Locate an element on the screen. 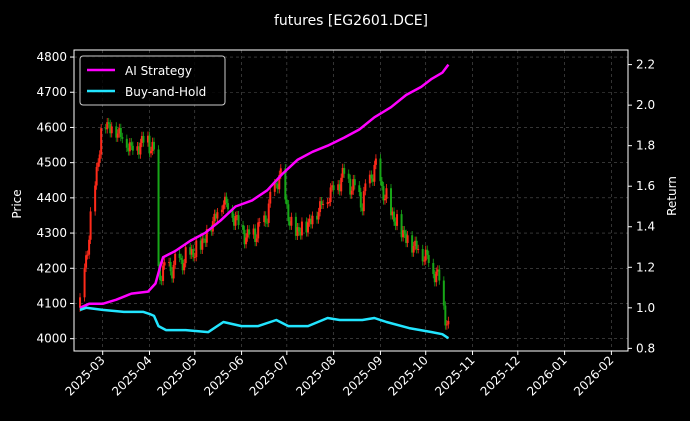  y-right-tick-label: 1.4 is located at coordinates (645, 227).